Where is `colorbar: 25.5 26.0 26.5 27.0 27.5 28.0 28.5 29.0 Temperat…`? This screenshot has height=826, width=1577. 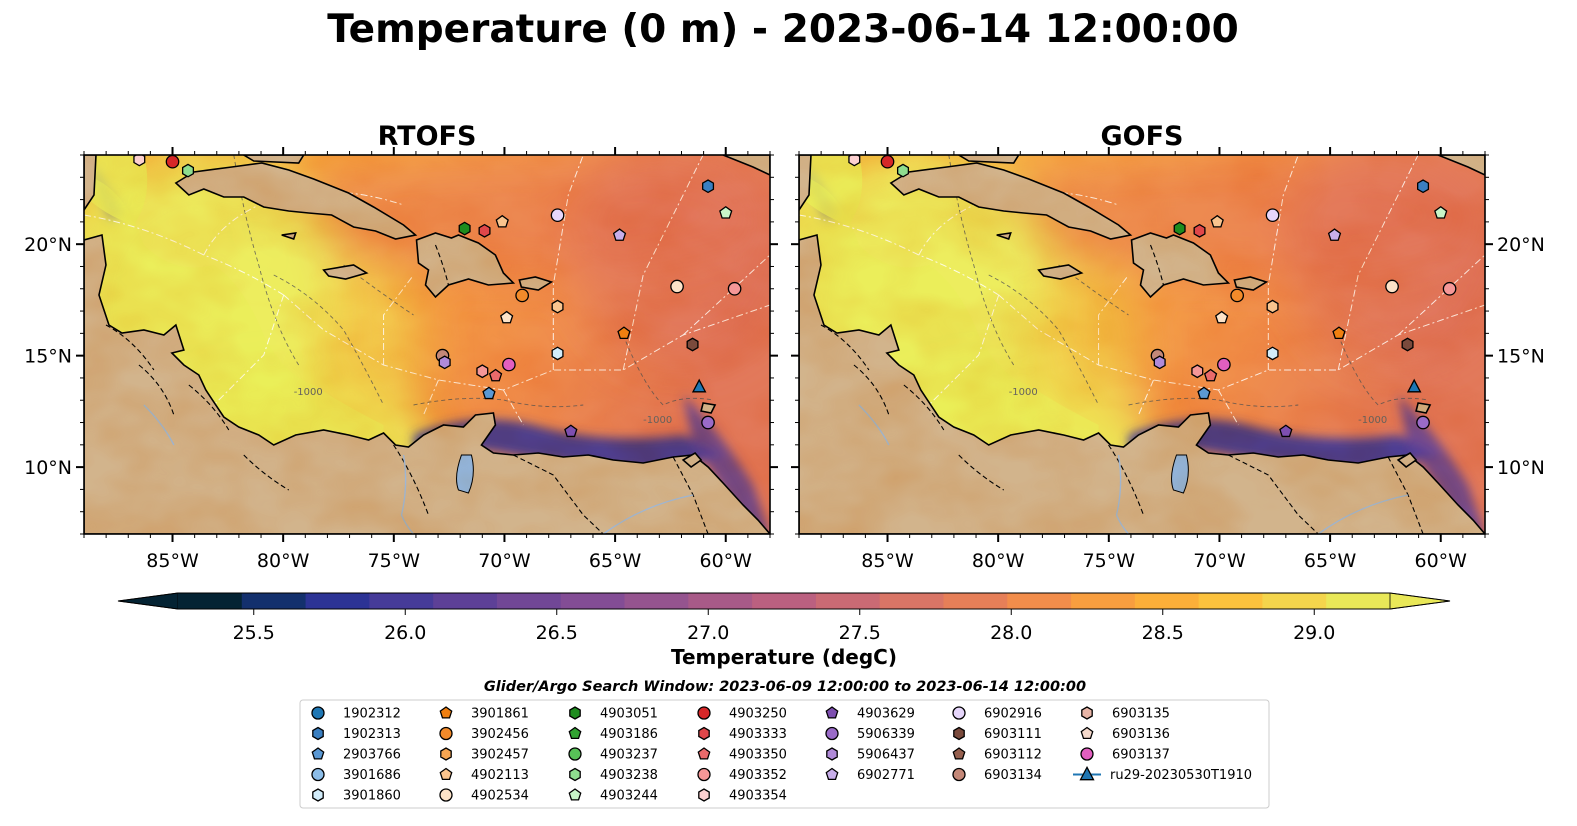 colorbar: 25.5 26.0 26.5 27.0 27.5 28.0 28.5 29.0 Temperat… is located at coordinates (784, 630).